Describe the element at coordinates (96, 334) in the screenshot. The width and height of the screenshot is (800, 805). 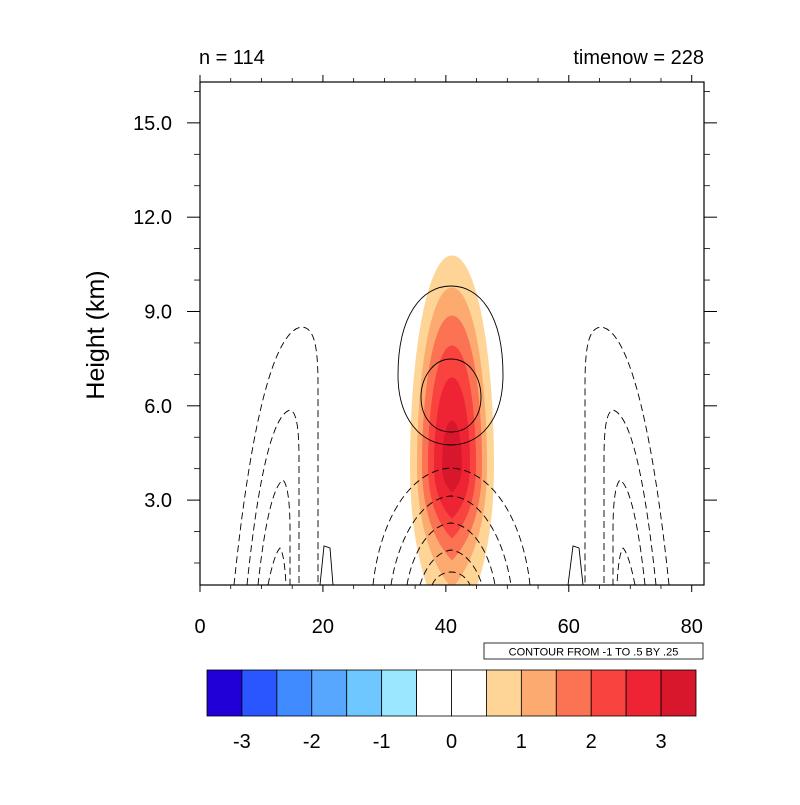
I see `y-axis-label: Height (km)` at that location.